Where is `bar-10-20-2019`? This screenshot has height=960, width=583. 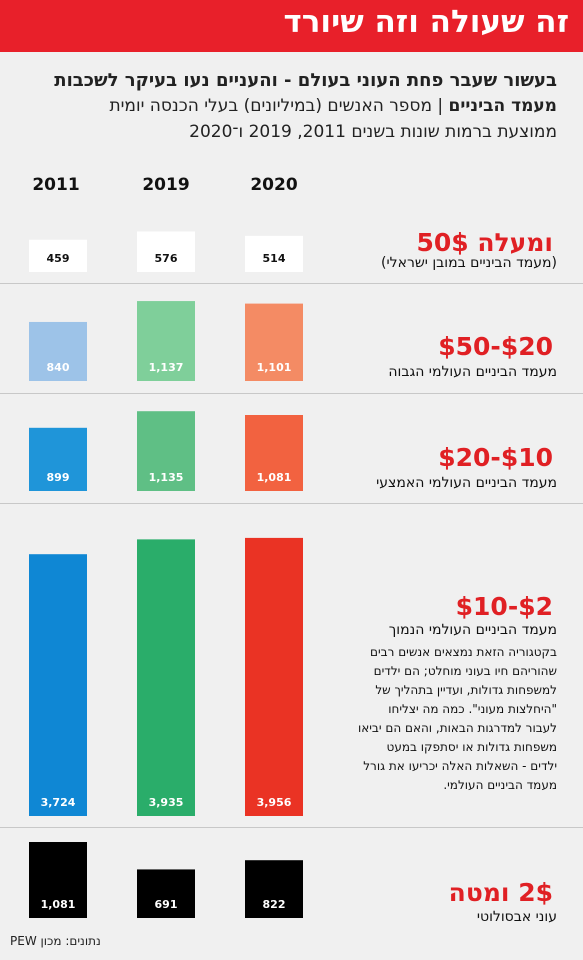 bar-10-20-2019 is located at coordinates (166, 451).